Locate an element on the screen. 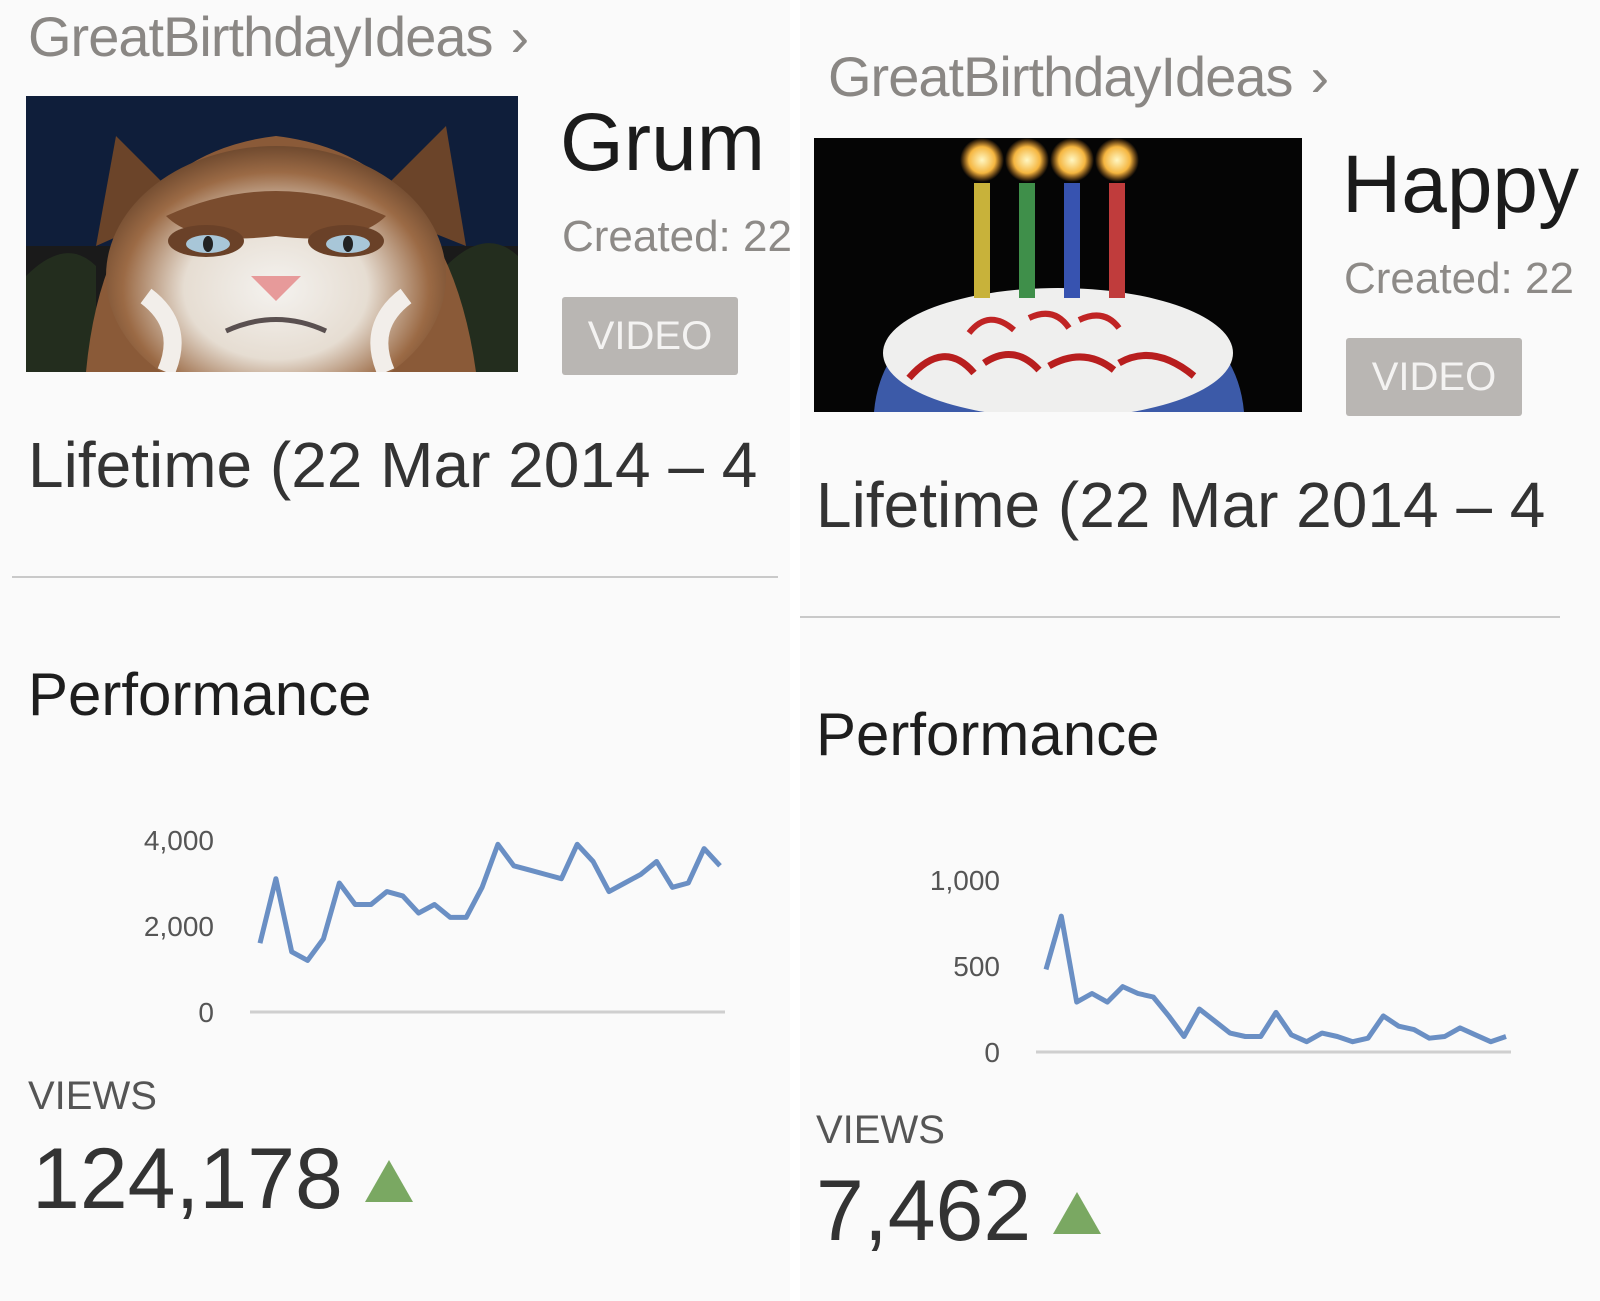 This screenshot has width=1600, height=1301. views-count: 124,178 is located at coordinates (187, 1179).